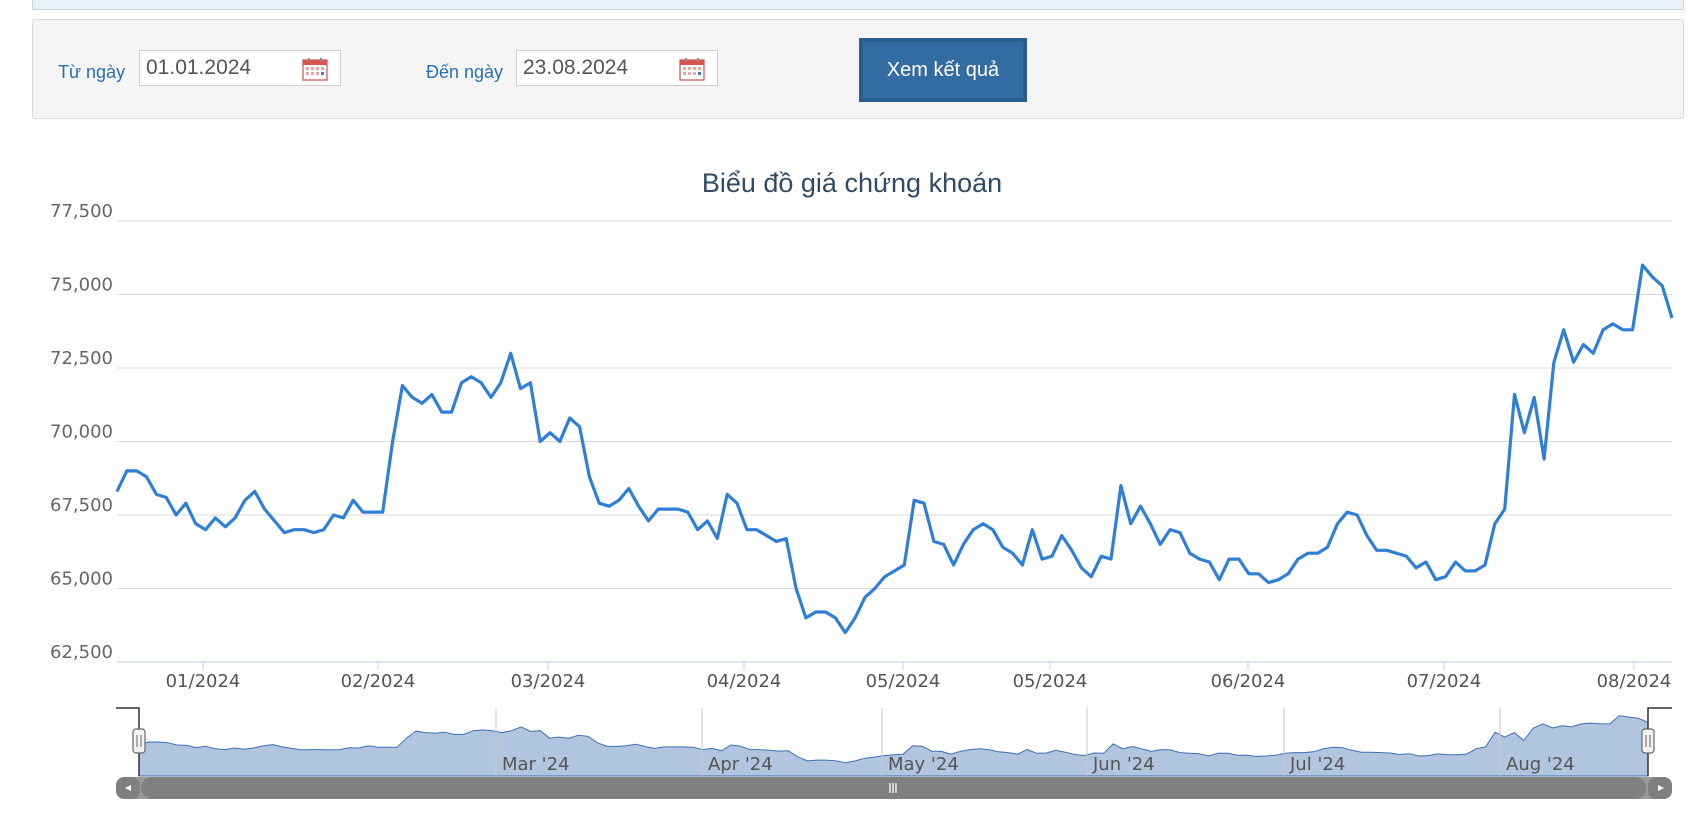 Image resolution: width=1704 pixels, height=833 pixels. What do you see at coordinates (1634, 681) in the screenshot?
I see `x-tick-label: 08/2024` at bounding box center [1634, 681].